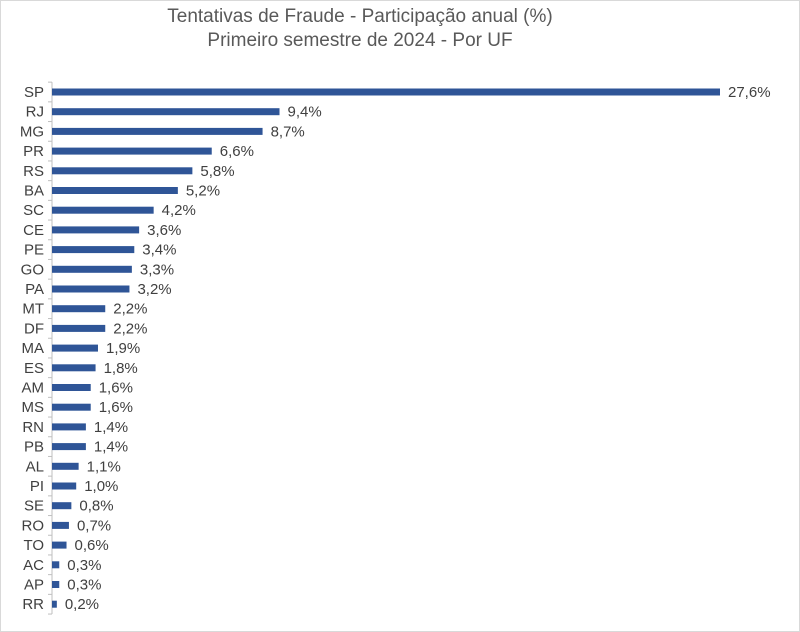 The height and width of the screenshot is (632, 800). What do you see at coordinates (179, 210) in the screenshot?
I see `value-label-sc: 4,2%` at bounding box center [179, 210].